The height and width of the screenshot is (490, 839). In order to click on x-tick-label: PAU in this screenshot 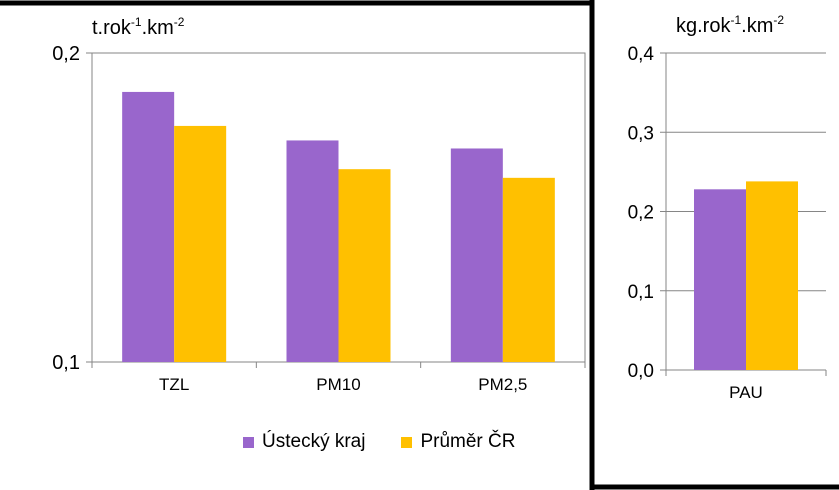, I will do `click(746, 392)`.